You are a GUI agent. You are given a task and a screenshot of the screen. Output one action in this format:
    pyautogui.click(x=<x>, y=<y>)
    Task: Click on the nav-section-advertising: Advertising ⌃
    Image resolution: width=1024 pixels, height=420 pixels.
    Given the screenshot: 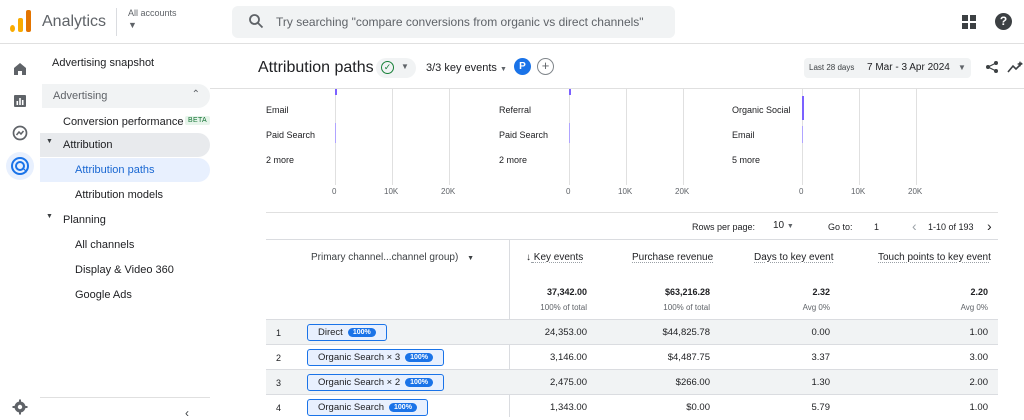 What is the action you would take?
    pyautogui.click(x=126, y=96)
    